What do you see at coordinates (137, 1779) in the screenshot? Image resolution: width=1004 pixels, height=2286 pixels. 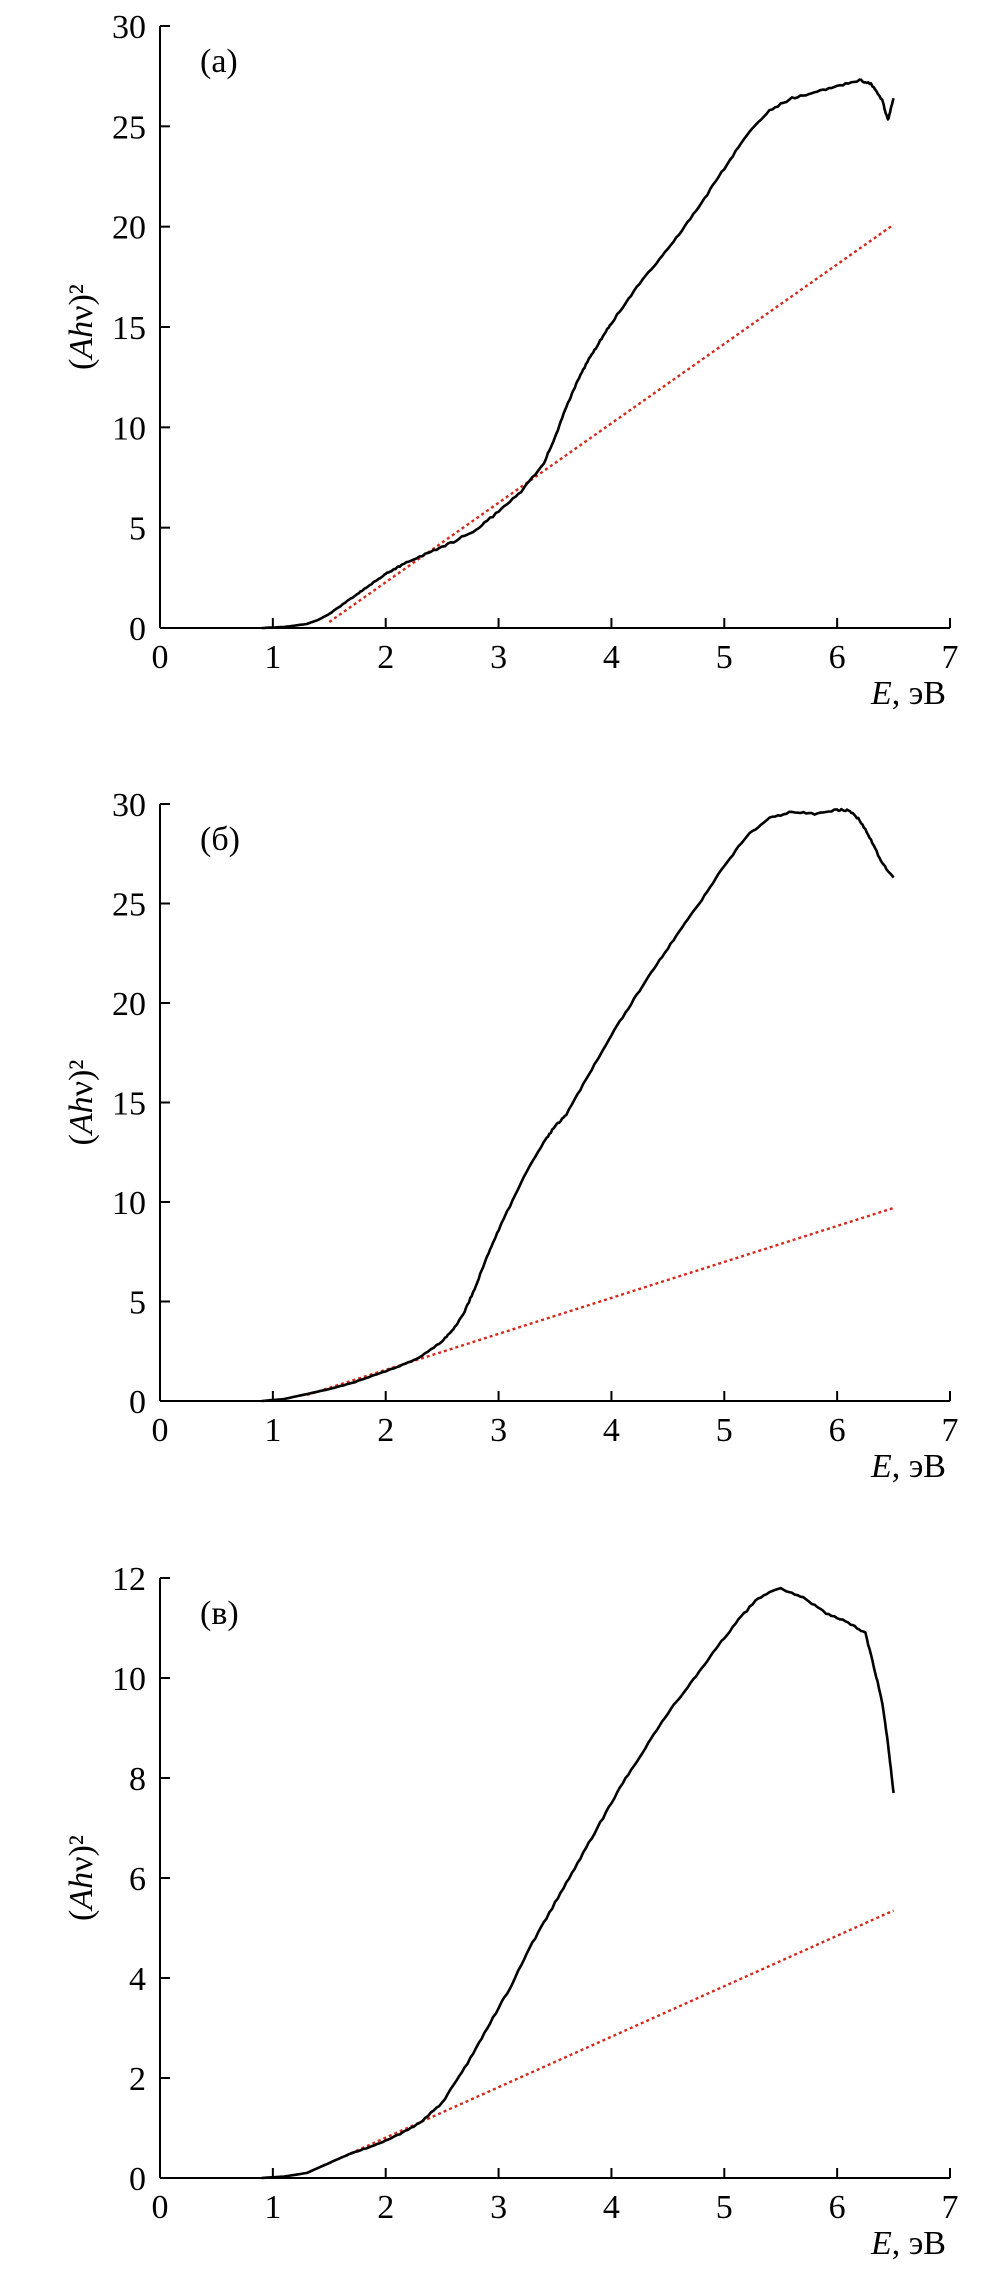 I see `y-tick-label: 8` at bounding box center [137, 1779].